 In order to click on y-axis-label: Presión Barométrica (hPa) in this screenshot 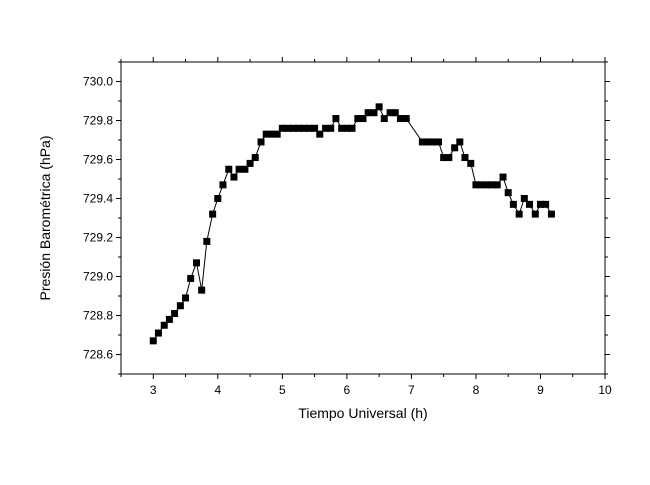, I will do `click(45, 218)`.